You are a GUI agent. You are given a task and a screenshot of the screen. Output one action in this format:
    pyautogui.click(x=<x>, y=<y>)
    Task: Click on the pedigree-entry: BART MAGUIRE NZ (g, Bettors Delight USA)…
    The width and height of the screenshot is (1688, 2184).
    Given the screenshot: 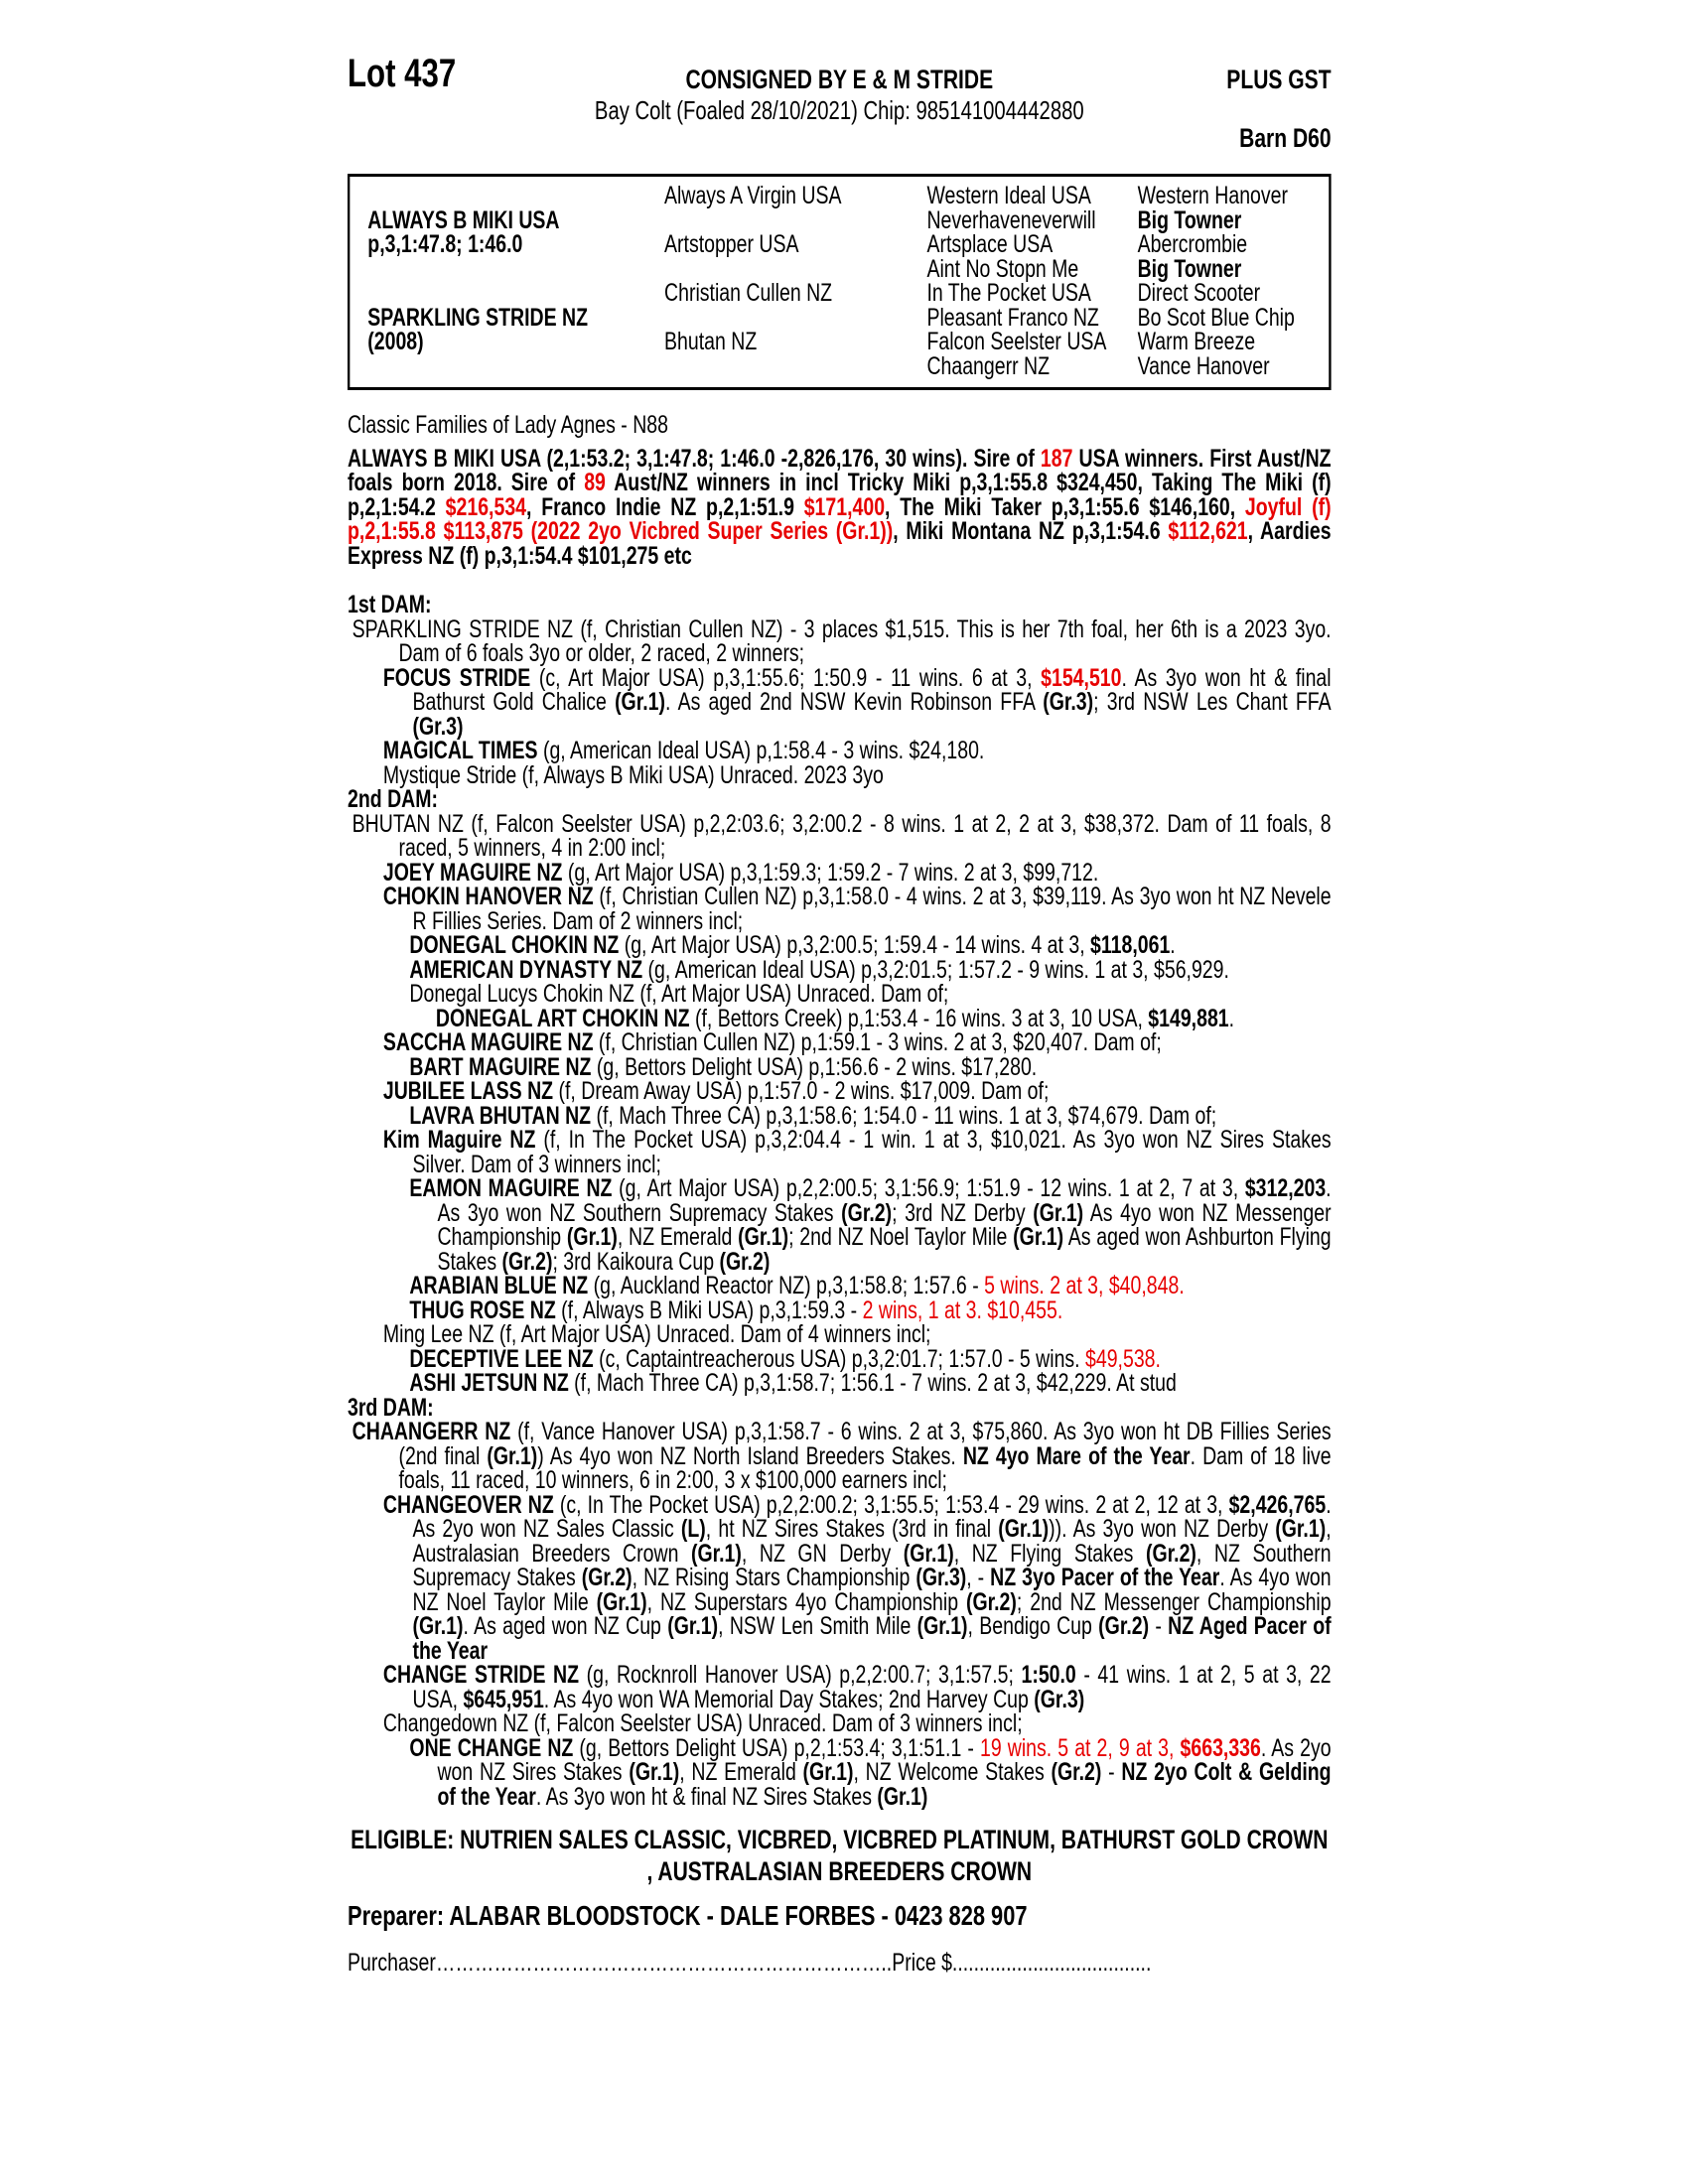 What is the action you would take?
    pyautogui.click(x=840, y=1066)
    